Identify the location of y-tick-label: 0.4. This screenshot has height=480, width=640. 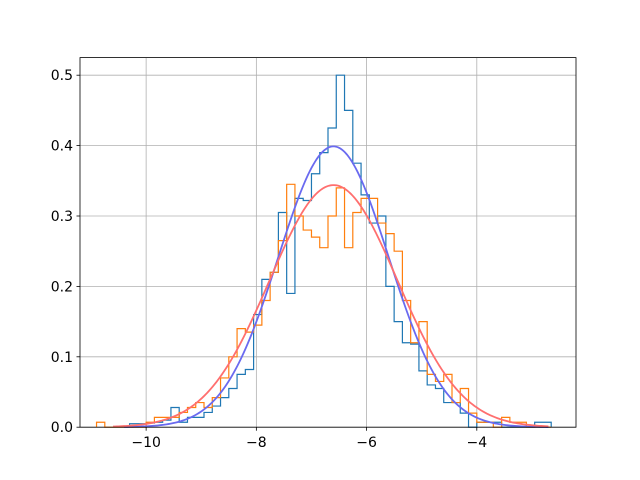
(62, 147).